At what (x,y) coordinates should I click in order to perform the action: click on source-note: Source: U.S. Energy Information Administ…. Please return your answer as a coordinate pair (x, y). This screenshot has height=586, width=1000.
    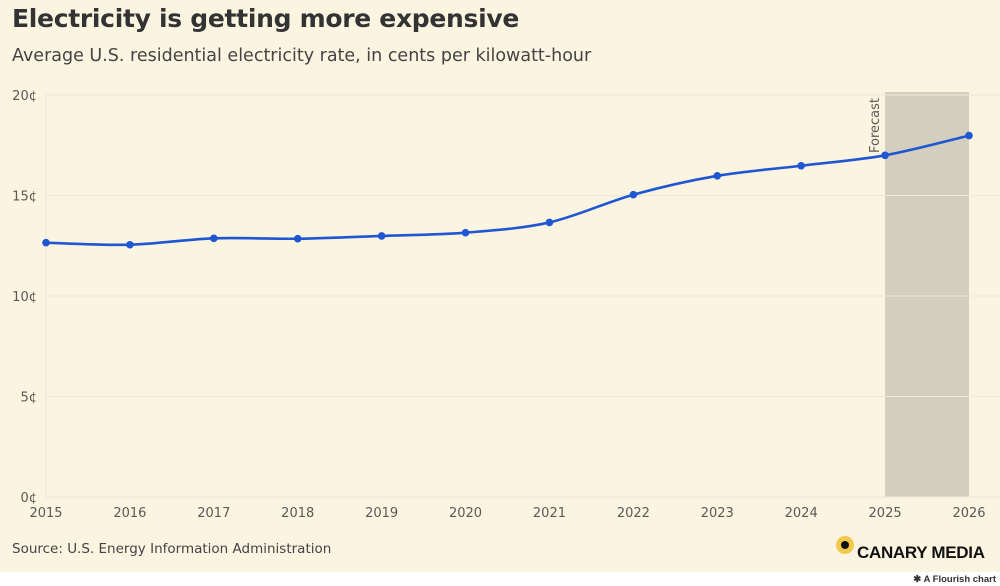
    Looking at the image, I should click on (172, 549).